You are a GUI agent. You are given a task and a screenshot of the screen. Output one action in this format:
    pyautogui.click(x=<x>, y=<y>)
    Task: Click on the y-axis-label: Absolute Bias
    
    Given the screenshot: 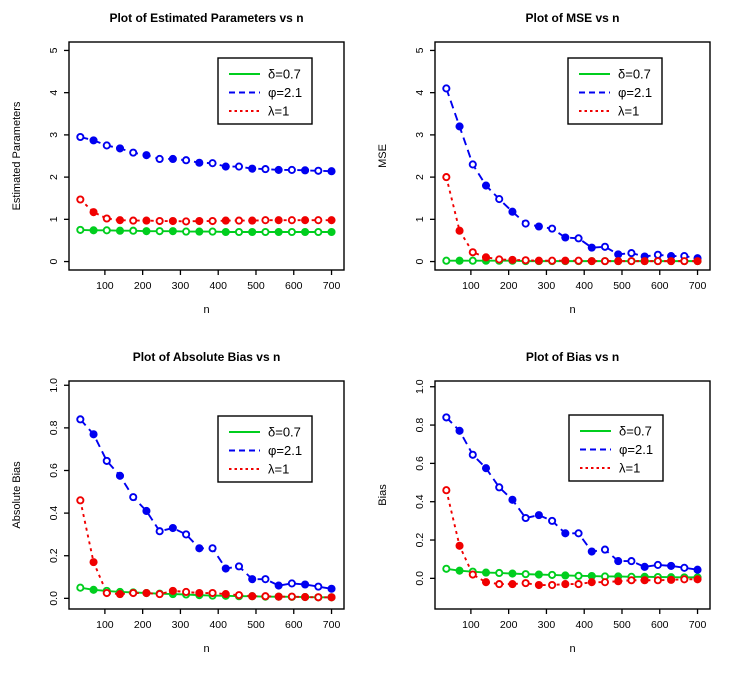 What is the action you would take?
    pyautogui.click(x=17, y=495)
    